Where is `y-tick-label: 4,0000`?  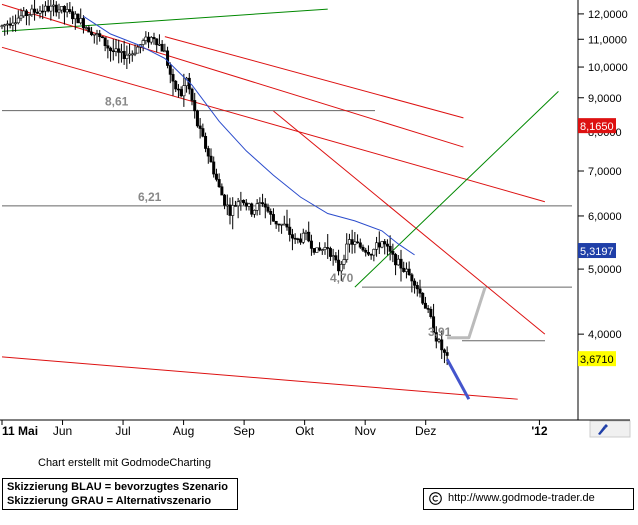
y-tick-label: 4,0000 is located at coordinates (605, 335).